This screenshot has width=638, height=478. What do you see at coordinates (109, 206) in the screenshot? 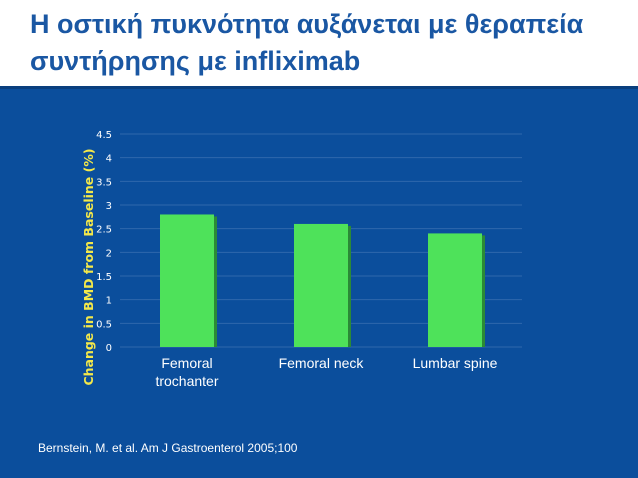
I see `y-tick-label: 3` at bounding box center [109, 206].